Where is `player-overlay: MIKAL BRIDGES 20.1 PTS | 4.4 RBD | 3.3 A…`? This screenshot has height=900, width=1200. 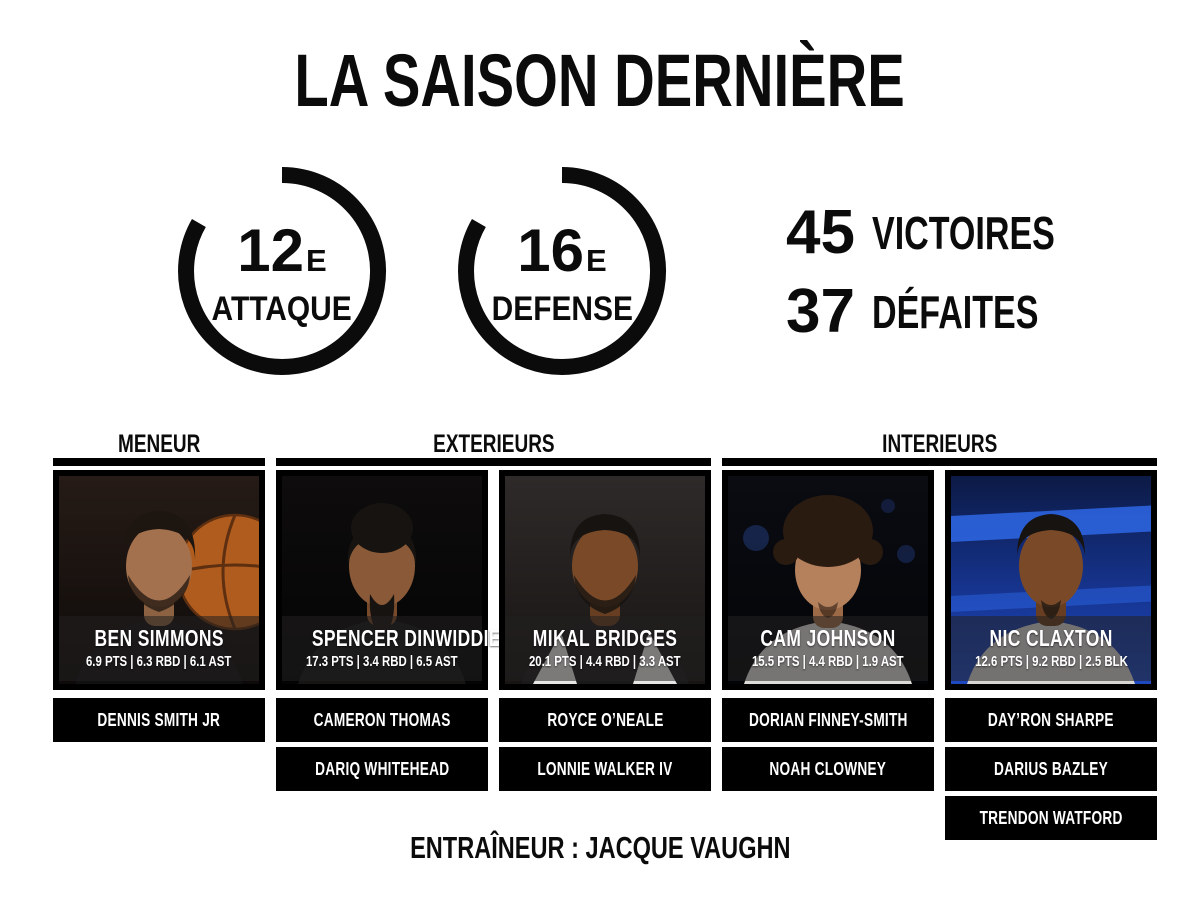 player-overlay: MIKAL BRIDGES 20.1 PTS | 4.4 RBD | 3.3 A… is located at coordinates (605, 648).